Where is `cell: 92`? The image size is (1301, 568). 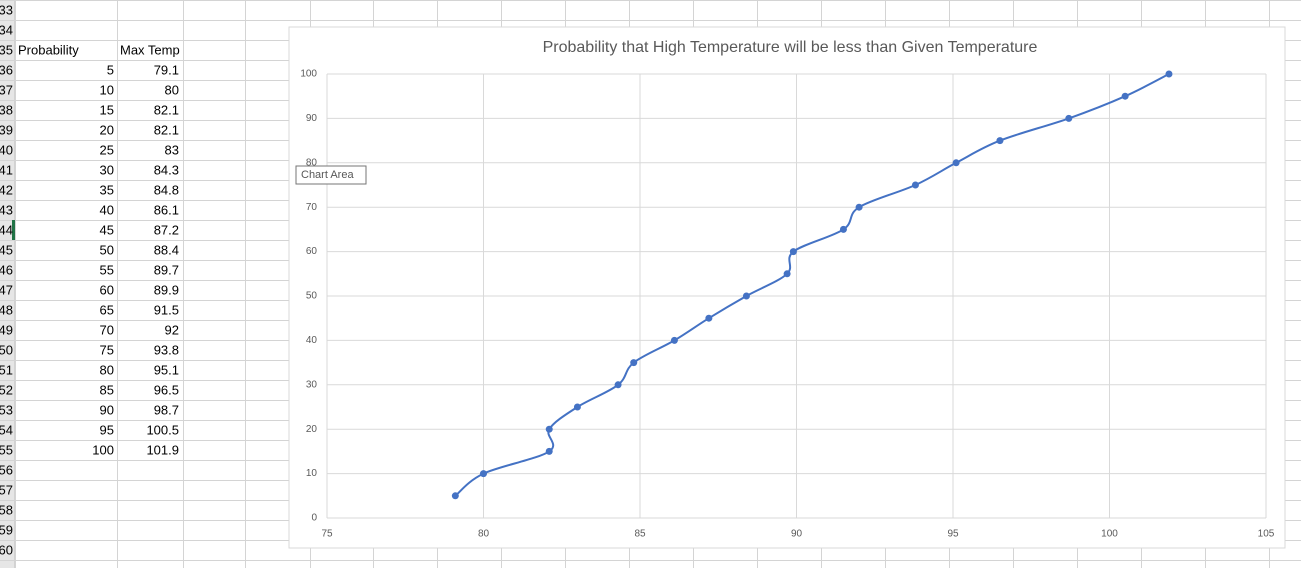 cell: 92 is located at coordinates (172, 329).